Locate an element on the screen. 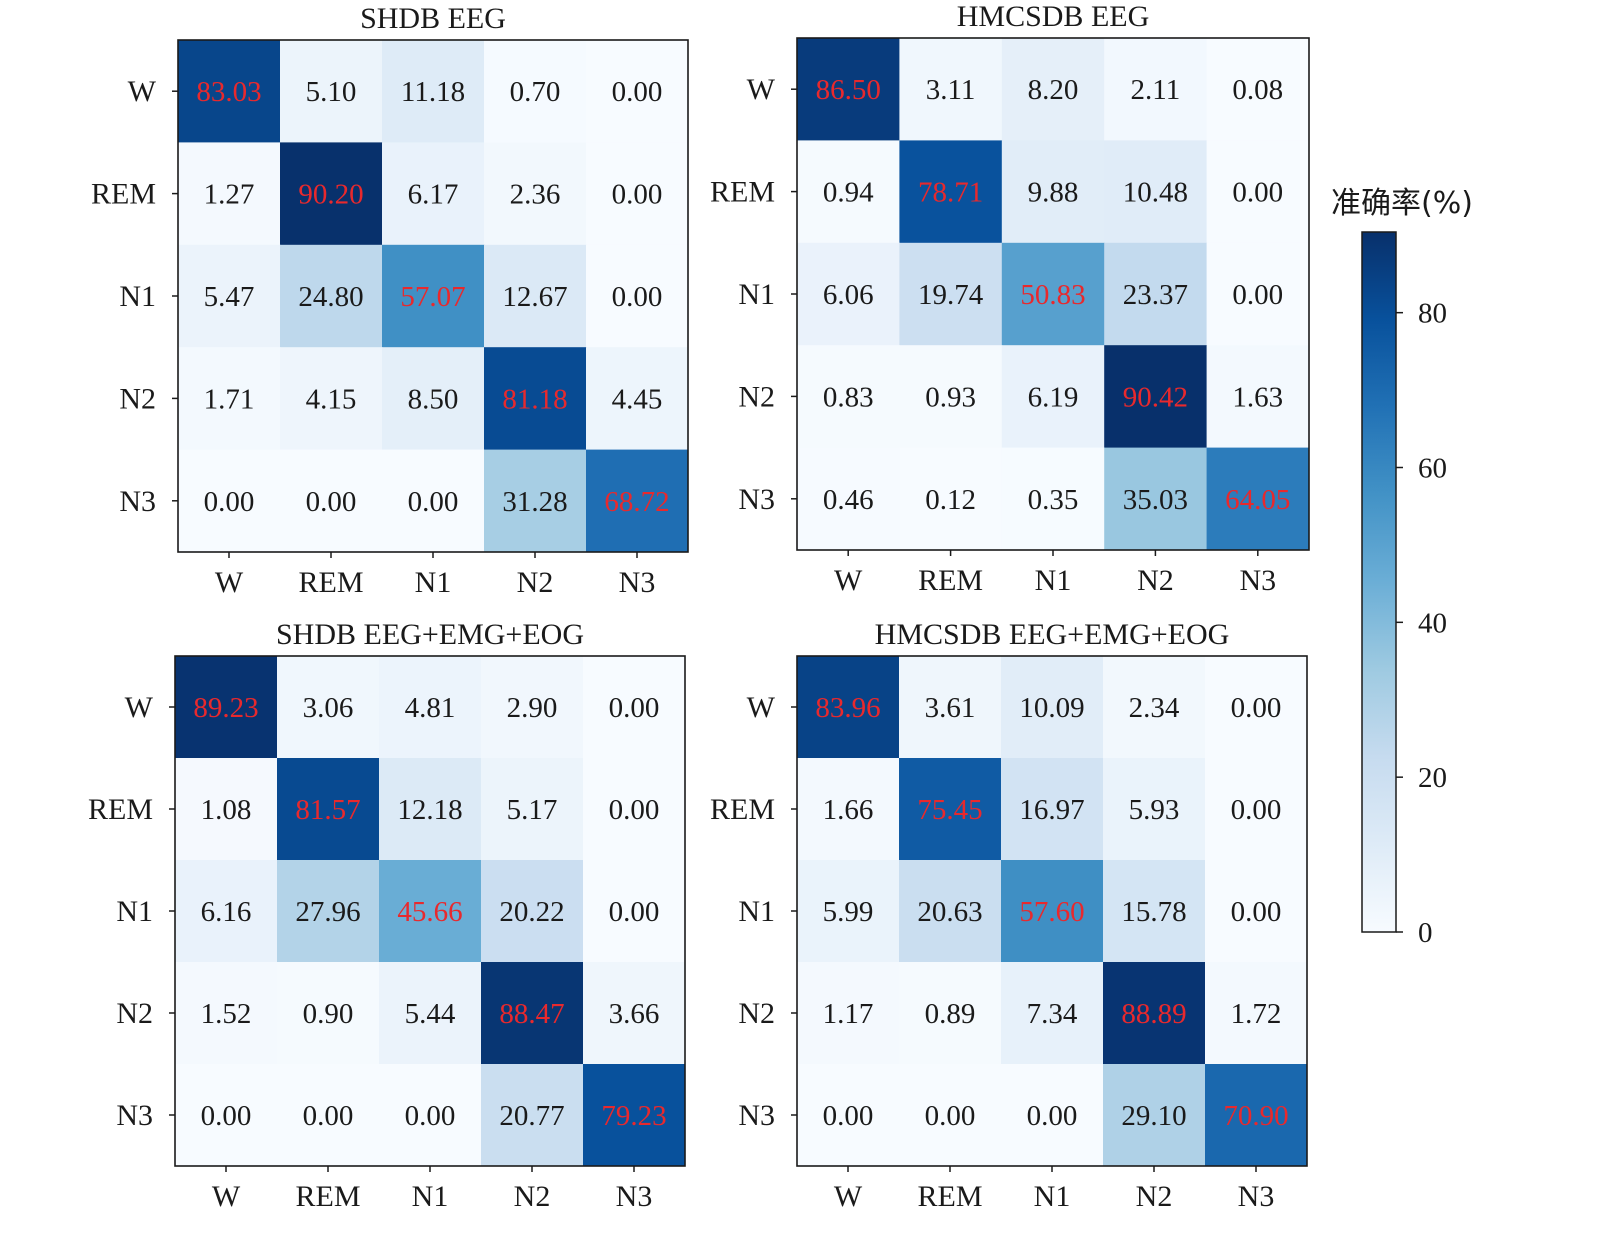  cell-value-label: 9.88 is located at coordinates (1053, 193).